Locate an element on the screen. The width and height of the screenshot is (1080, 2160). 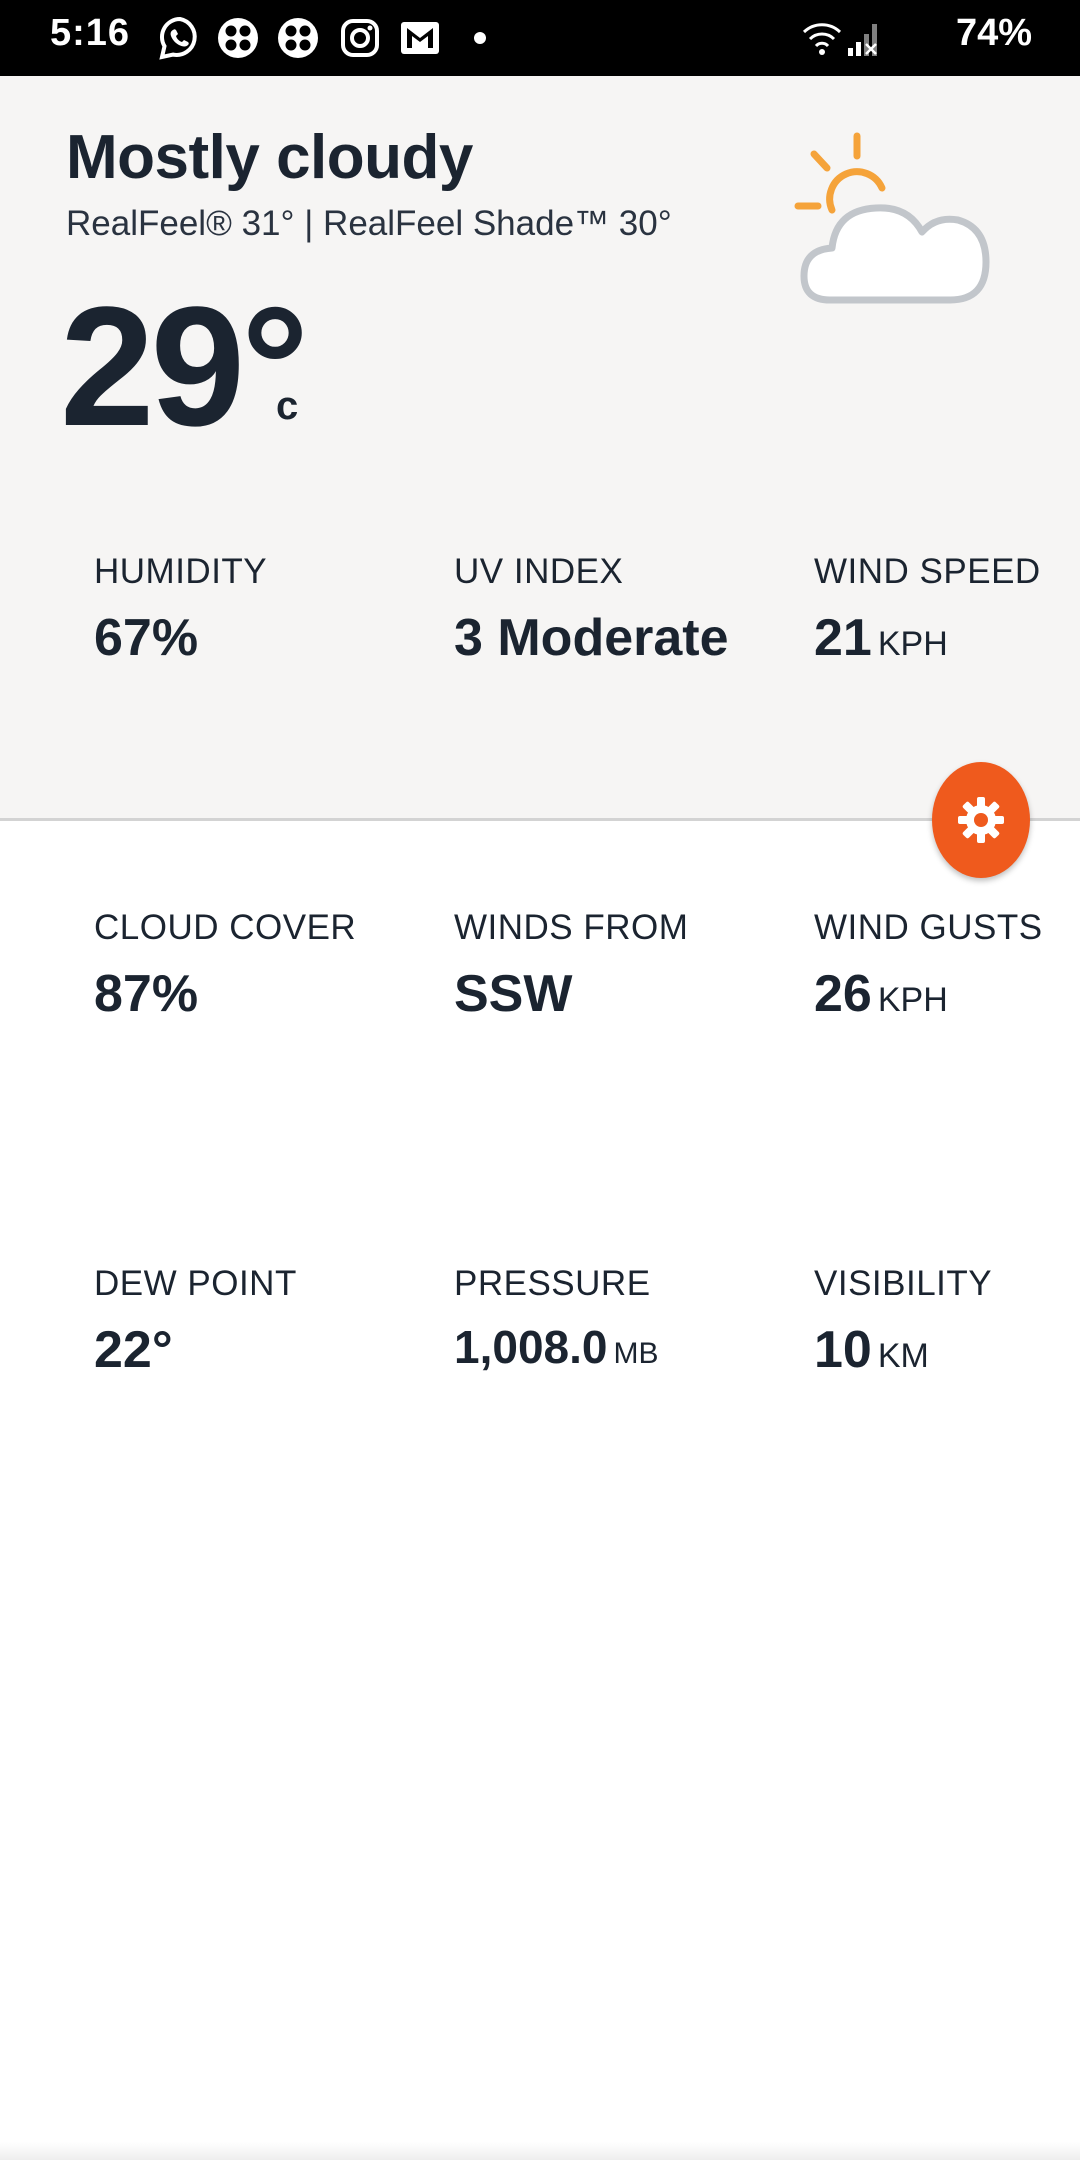
metric-label: PRESSURE is located at coordinates (552, 1283).